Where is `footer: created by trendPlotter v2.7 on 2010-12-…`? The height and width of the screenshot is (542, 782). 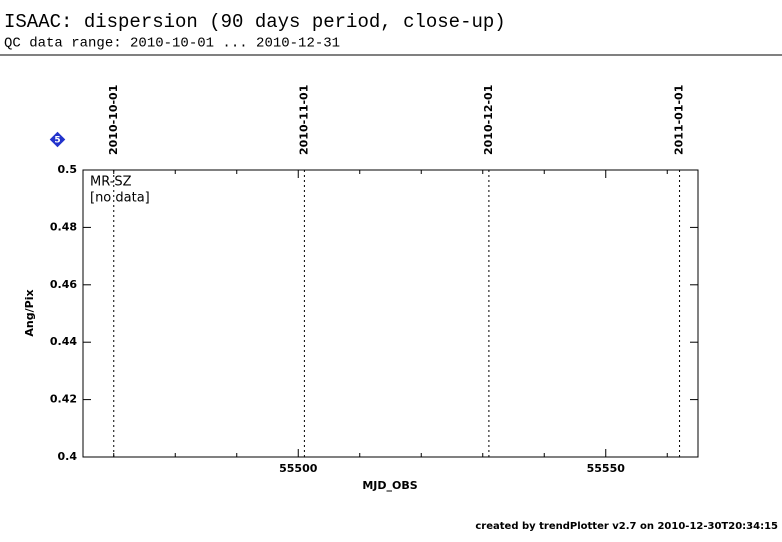 footer: created by trendPlotter v2.7 on 2010-12-… is located at coordinates (626, 526).